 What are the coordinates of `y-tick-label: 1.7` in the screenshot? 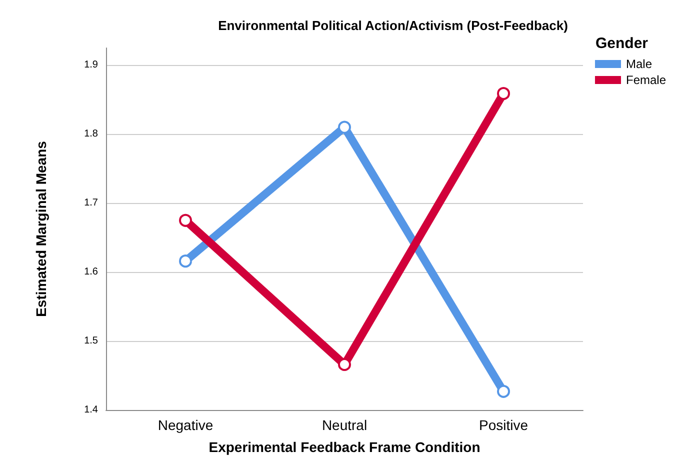 It's located at (91, 203).